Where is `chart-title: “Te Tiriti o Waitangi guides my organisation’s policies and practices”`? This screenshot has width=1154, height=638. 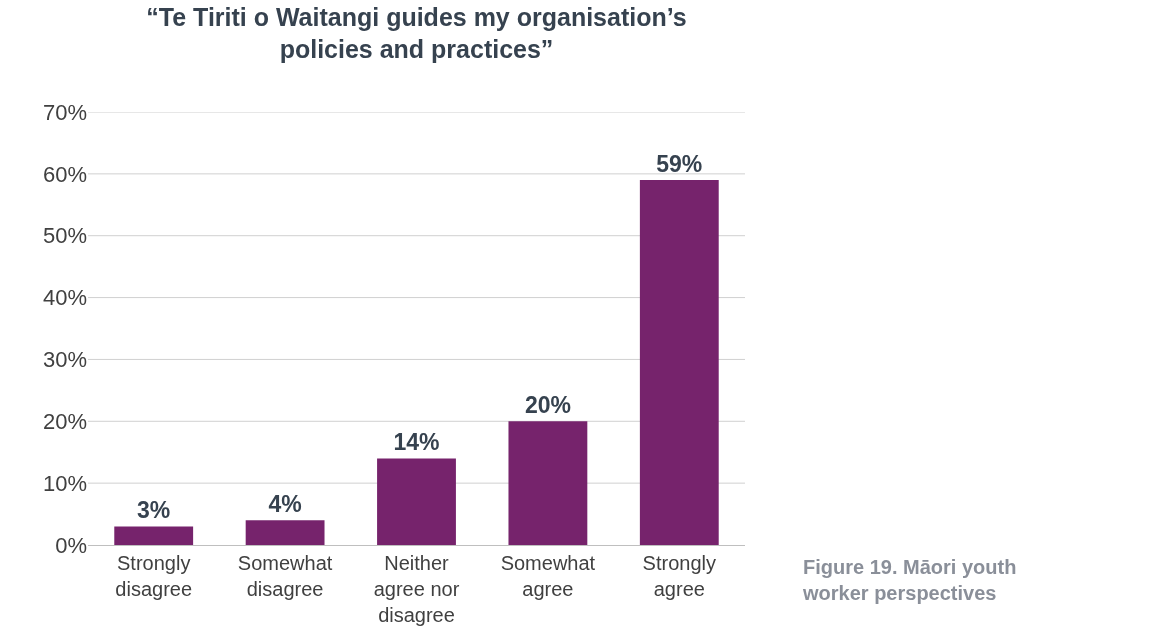
chart-title: “Te Tiriti o Waitangi guides my organisation’s policies and practices” is located at coordinates (416, 33).